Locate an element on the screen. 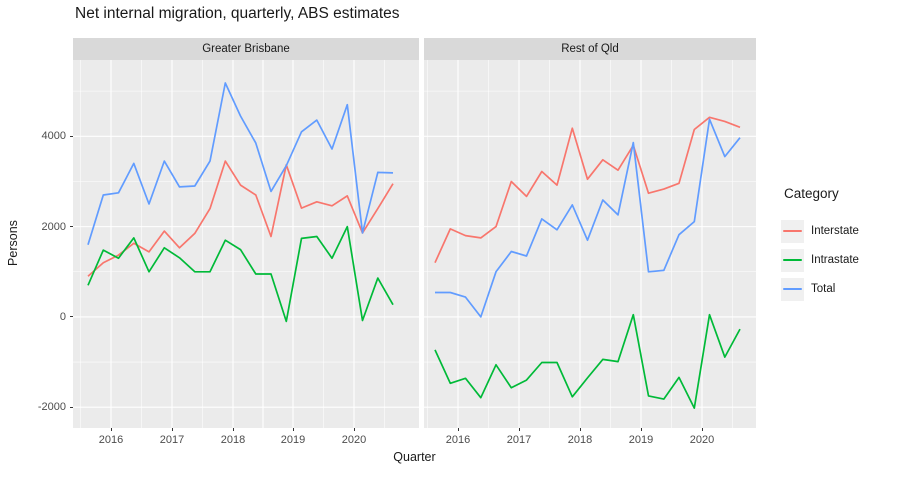  legend-line-swatch-intrastate is located at coordinates (792, 260).